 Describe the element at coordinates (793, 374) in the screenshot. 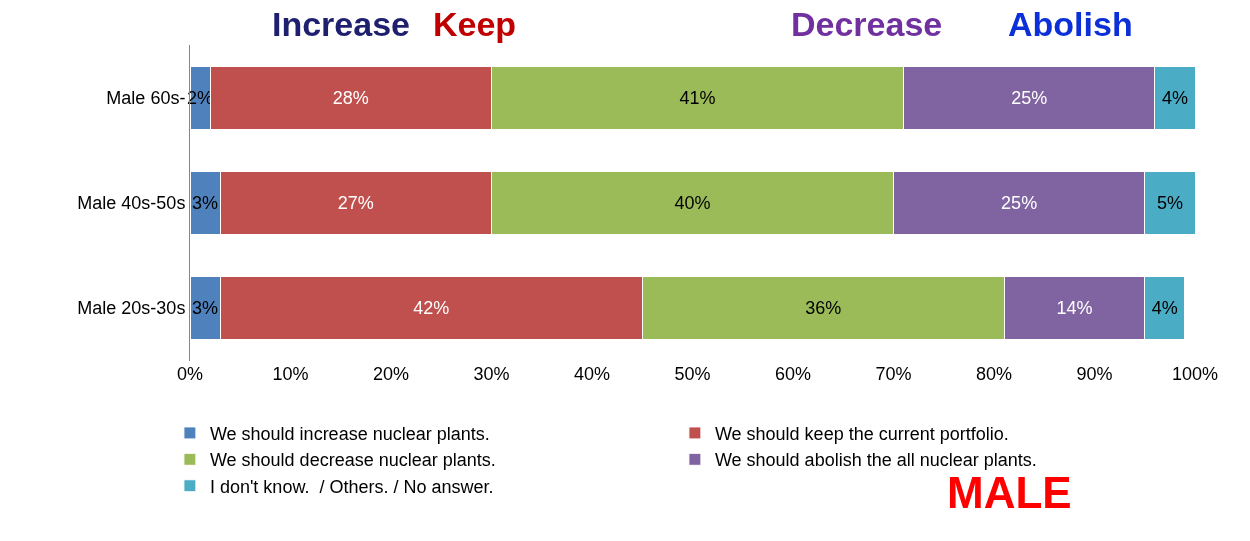

I see `x-tick-label: 60%` at that location.